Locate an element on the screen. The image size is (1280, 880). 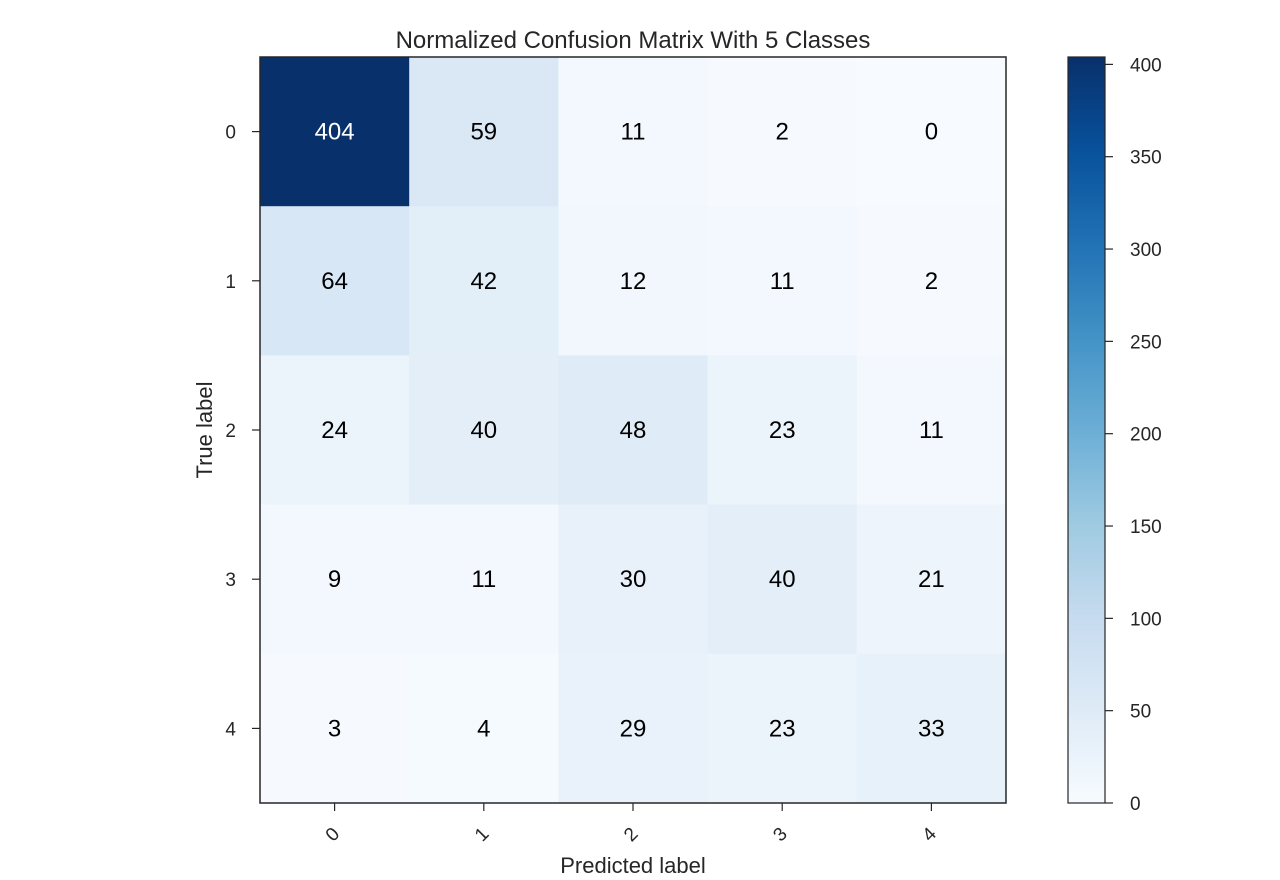
cell-value-0-1: 59 is located at coordinates (483, 132).